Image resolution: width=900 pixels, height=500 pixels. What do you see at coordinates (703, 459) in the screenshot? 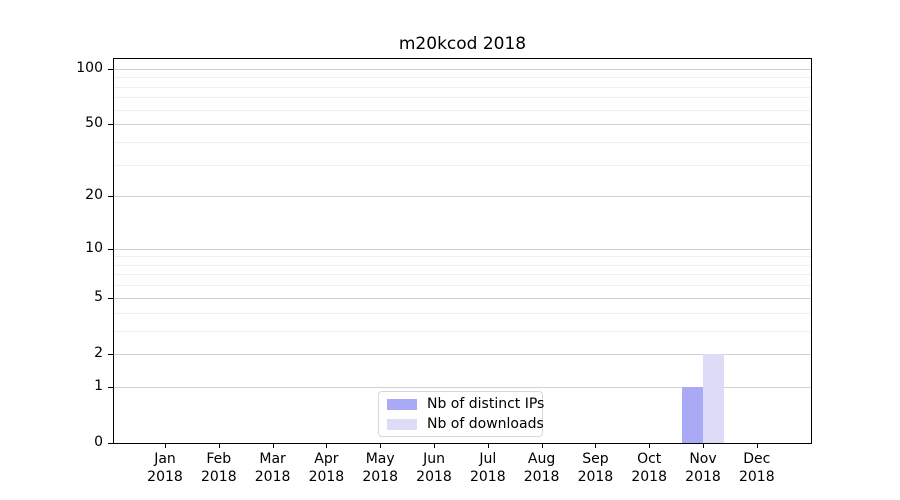
I see `x-tick-label-month: Nov` at bounding box center [703, 459].